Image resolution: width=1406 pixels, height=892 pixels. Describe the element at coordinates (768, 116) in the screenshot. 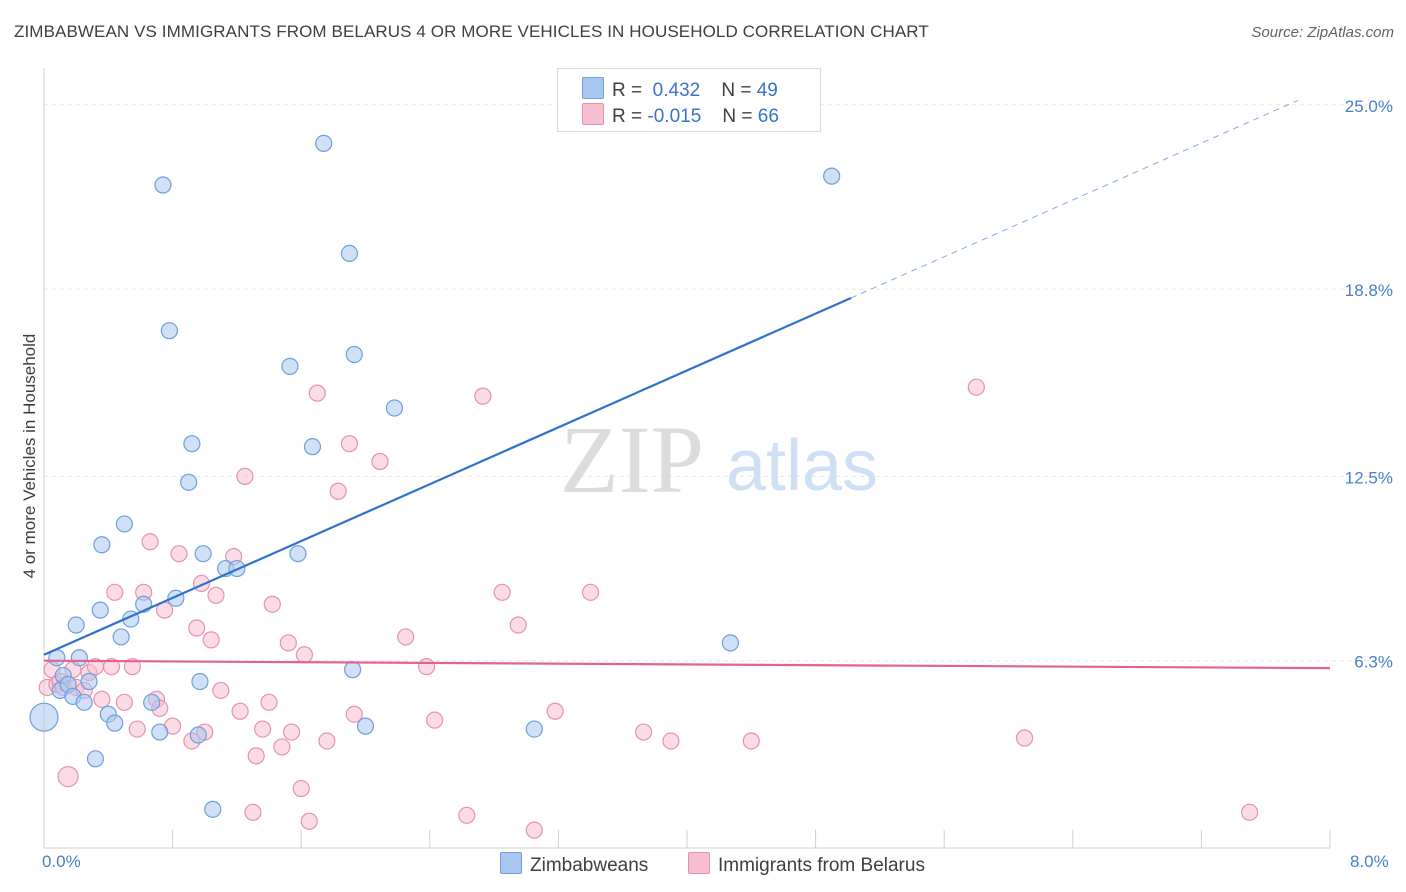

I see `legend-n-value: 66` at that location.